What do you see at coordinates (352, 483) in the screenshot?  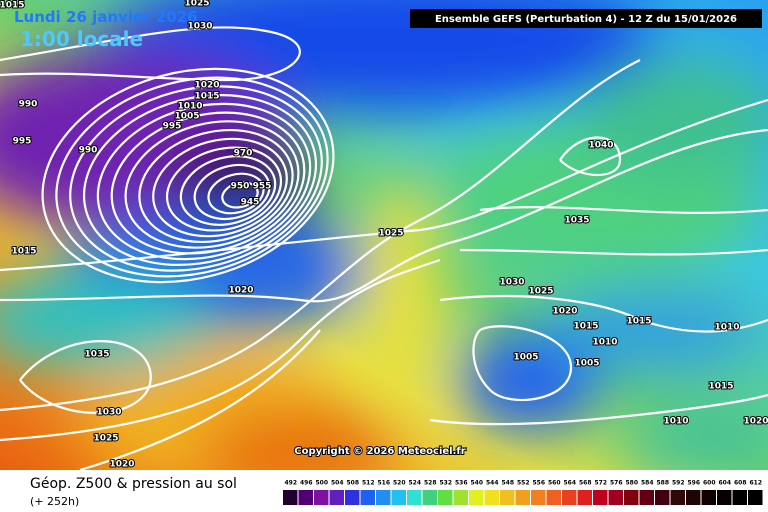 I see `scale-label: 508` at bounding box center [352, 483].